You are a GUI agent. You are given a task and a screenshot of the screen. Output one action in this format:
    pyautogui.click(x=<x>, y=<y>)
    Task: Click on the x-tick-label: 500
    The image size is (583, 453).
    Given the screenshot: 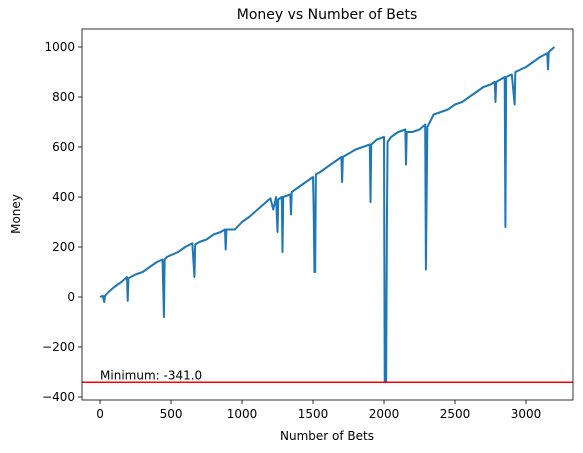 What is the action you would take?
    pyautogui.click(x=171, y=414)
    